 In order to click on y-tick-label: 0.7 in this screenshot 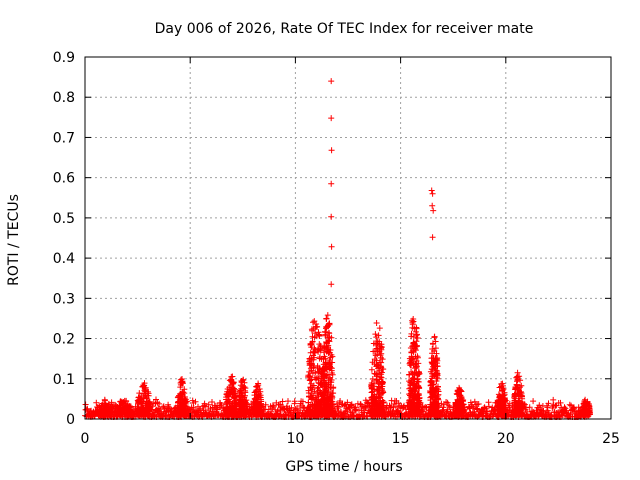, I will do `click(64, 138)`.